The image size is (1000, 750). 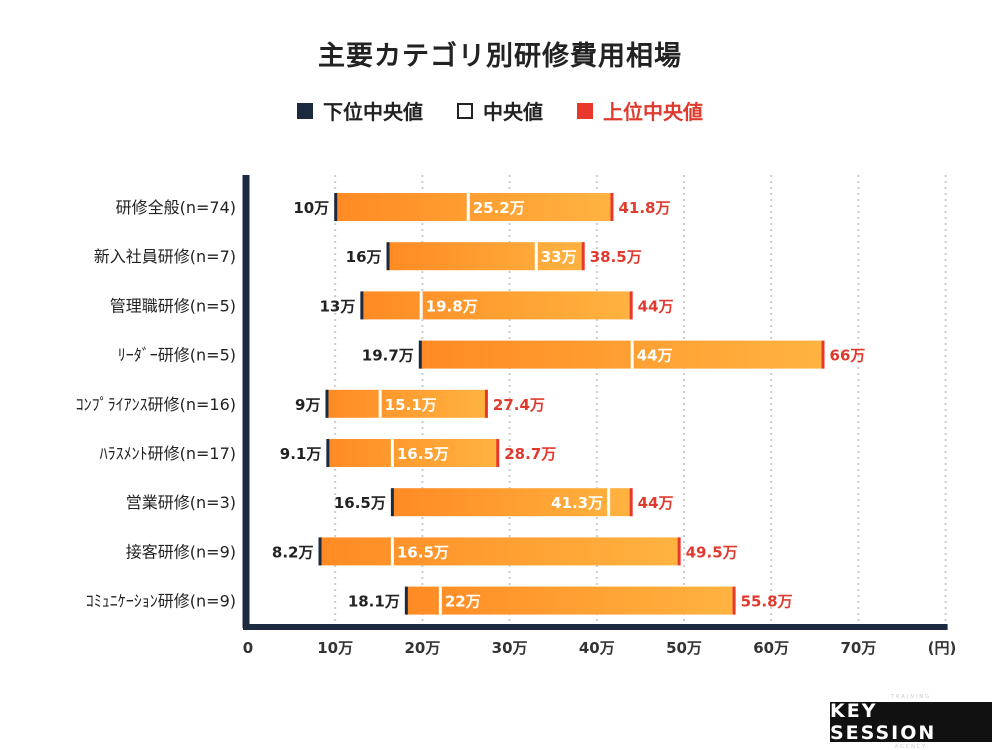 I want to click on data-label-median: 19.8万, so click(x=452, y=306).